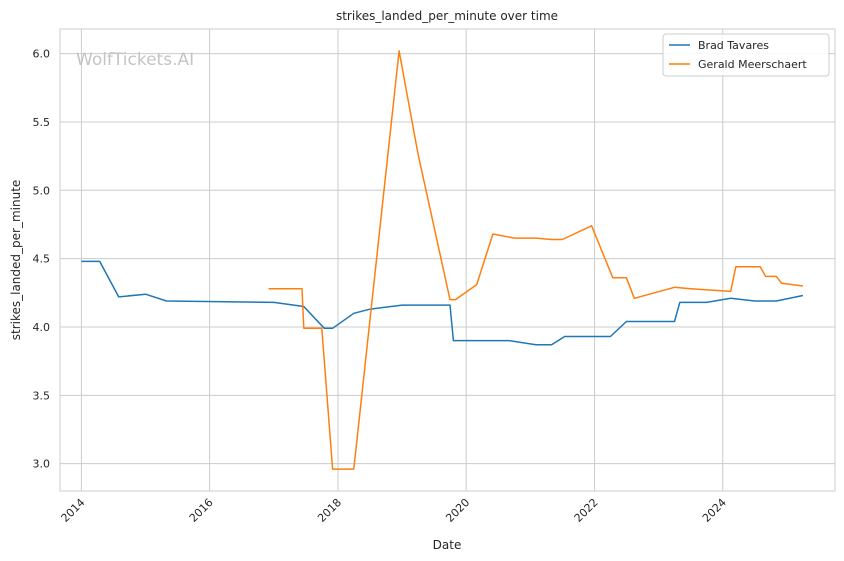 The width and height of the screenshot is (844, 561). What do you see at coordinates (42, 122) in the screenshot?
I see `y-tick-label: 5.5` at bounding box center [42, 122].